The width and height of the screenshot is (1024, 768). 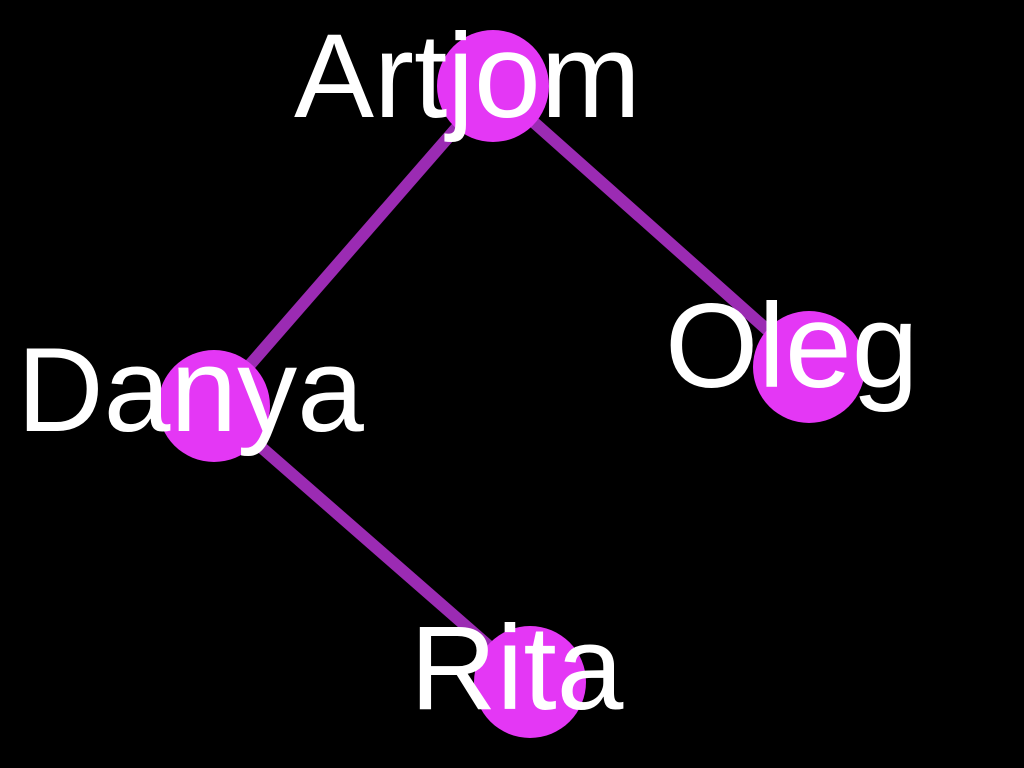 I want to click on node-artjom, so click(x=493, y=86).